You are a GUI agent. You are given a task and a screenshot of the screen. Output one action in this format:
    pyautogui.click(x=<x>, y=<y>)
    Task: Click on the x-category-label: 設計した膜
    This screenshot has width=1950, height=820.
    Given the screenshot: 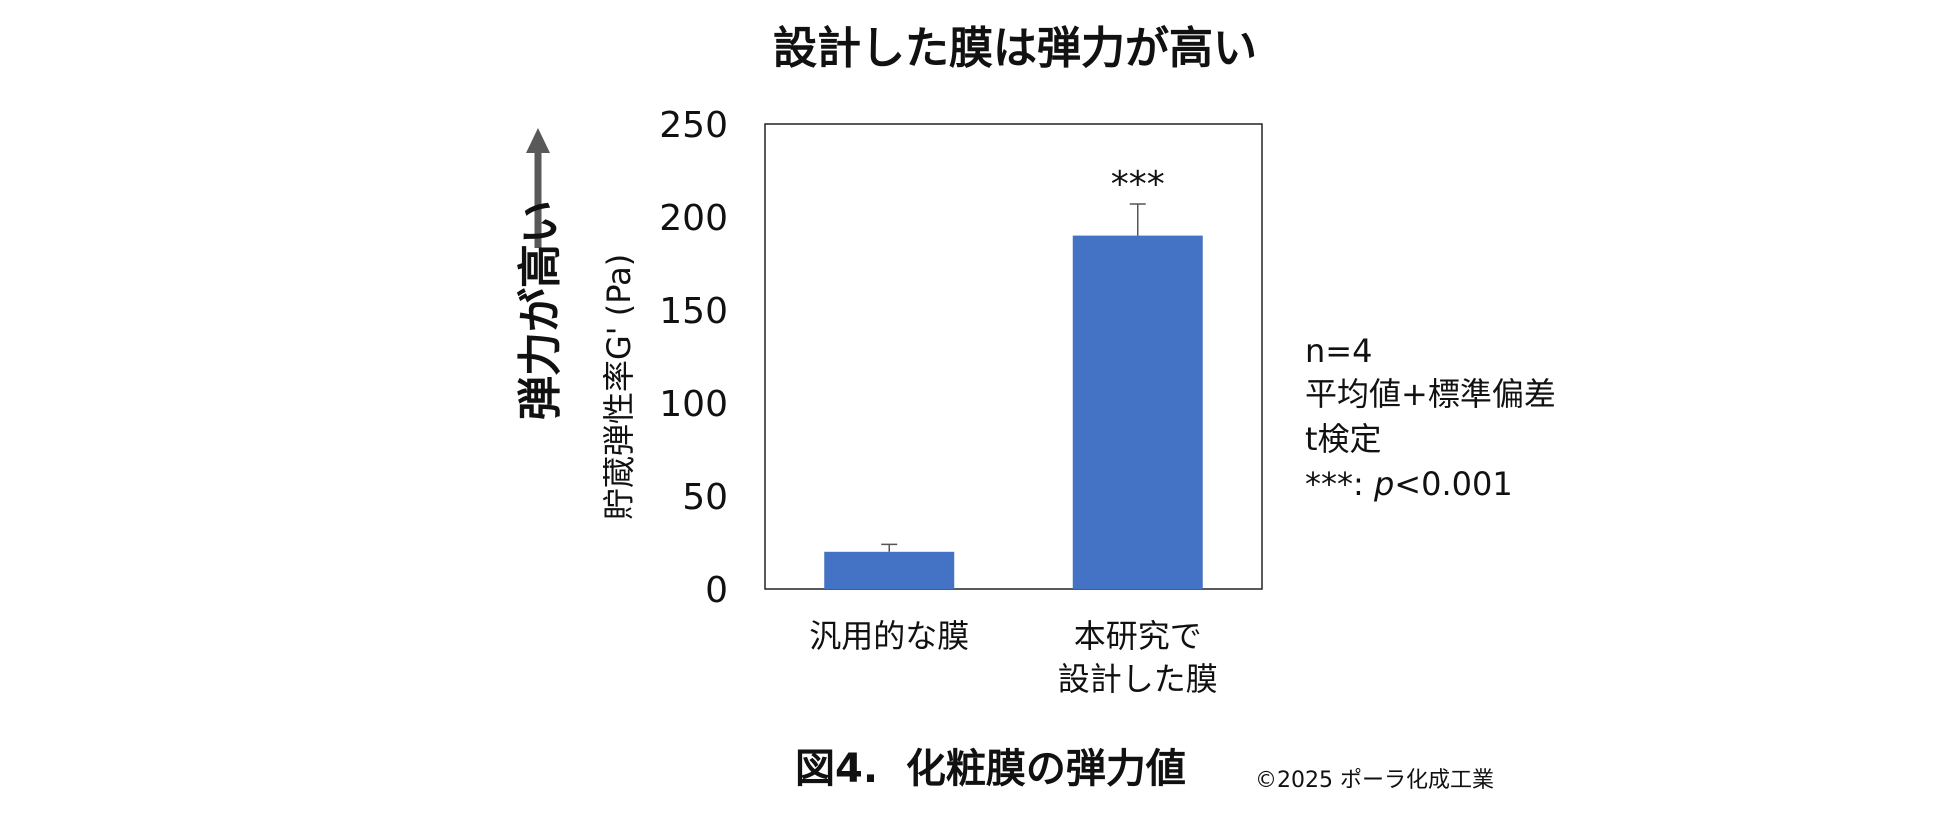 What is the action you would take?
    pyautogui.click(x=1138, y=679)
    